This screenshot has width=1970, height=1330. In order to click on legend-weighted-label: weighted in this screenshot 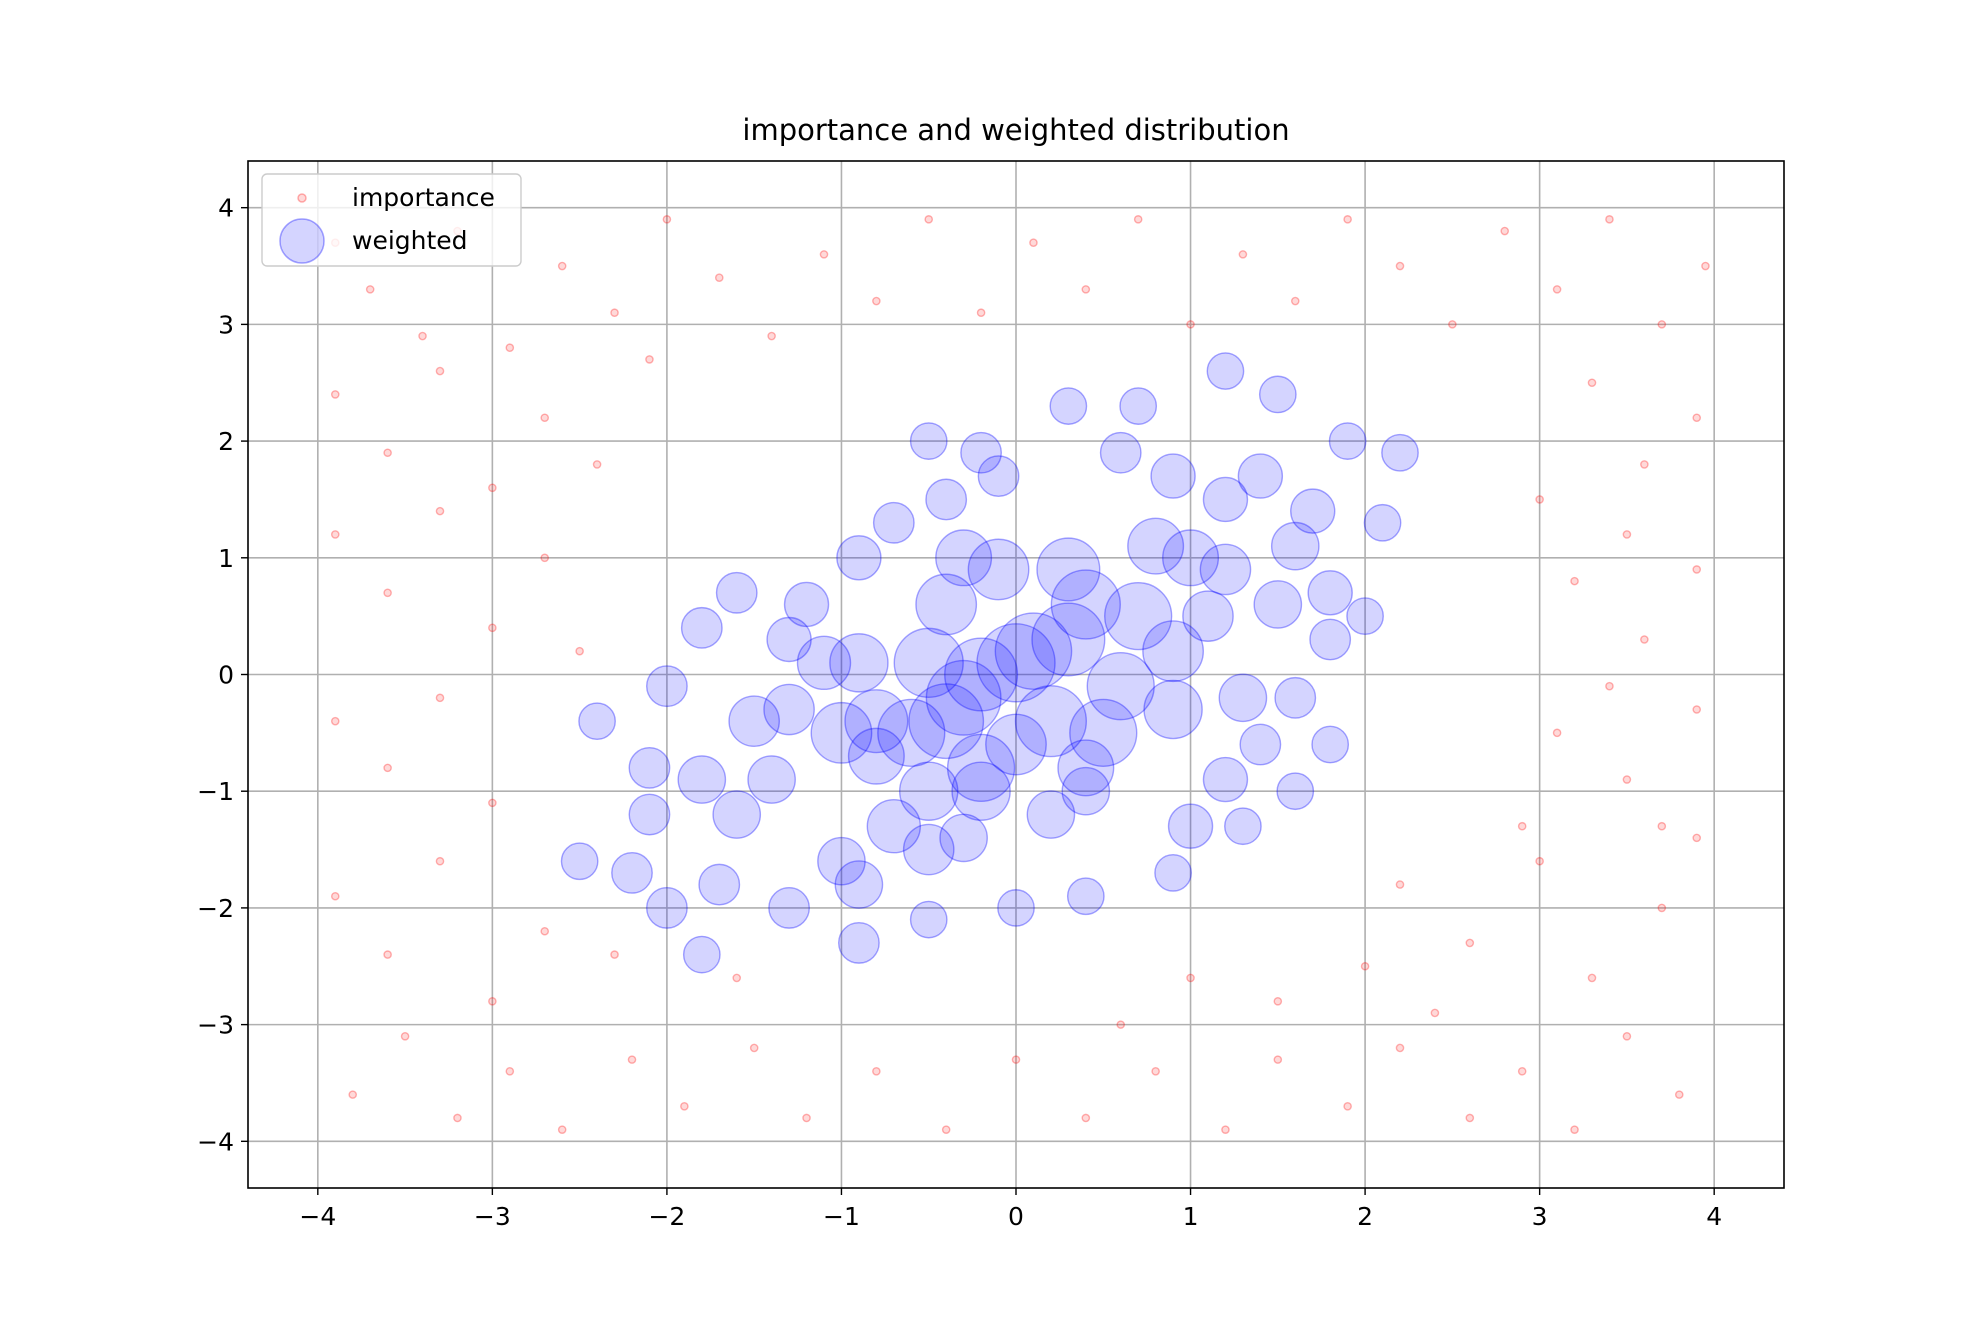, I will do `click(410, 240)`.